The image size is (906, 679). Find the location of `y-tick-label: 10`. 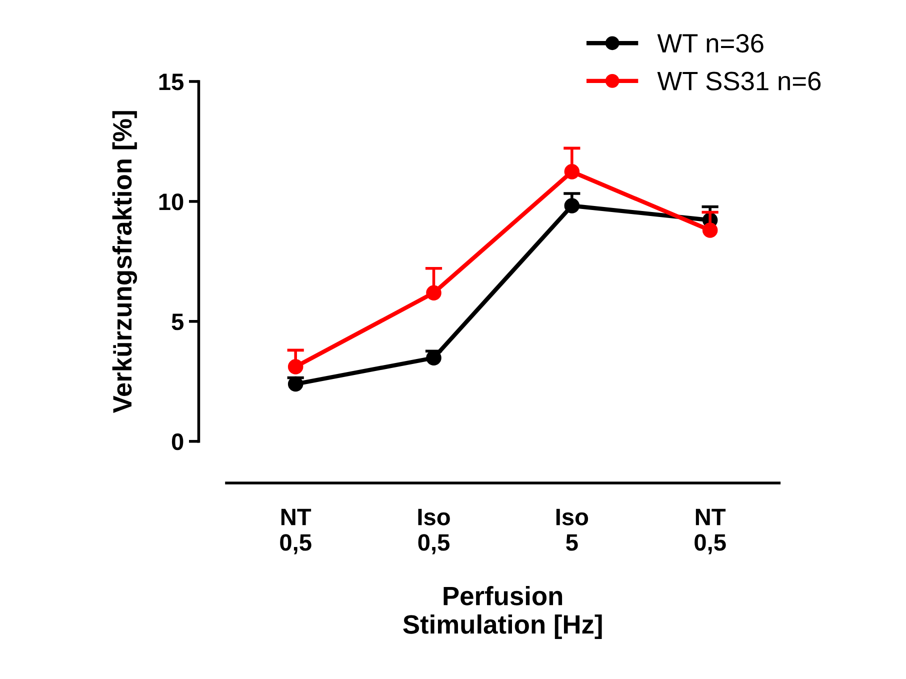

y-tick-label: 10 is located at coordinates (171, 202).